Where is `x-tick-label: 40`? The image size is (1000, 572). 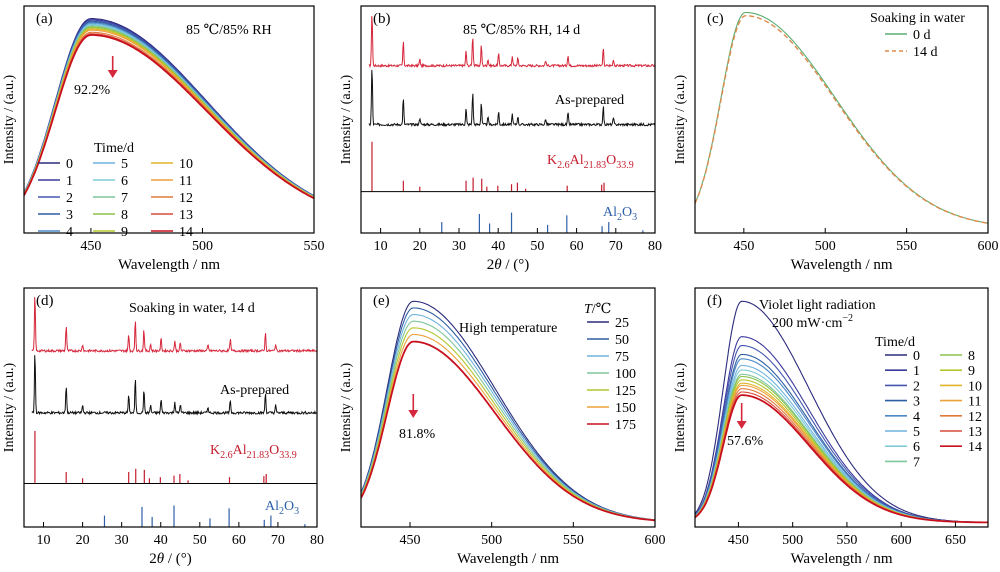 x-tick-label: 40 is located at coordinates (498, 246).